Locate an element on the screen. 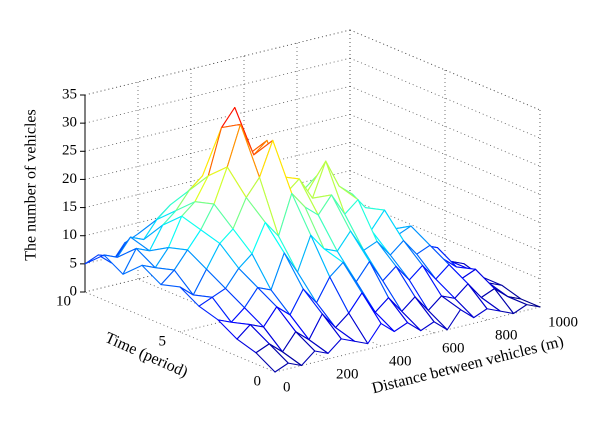 This screenshot has height=438, width=600. y-tick-label: 5 is located at coordinates (163, 341).